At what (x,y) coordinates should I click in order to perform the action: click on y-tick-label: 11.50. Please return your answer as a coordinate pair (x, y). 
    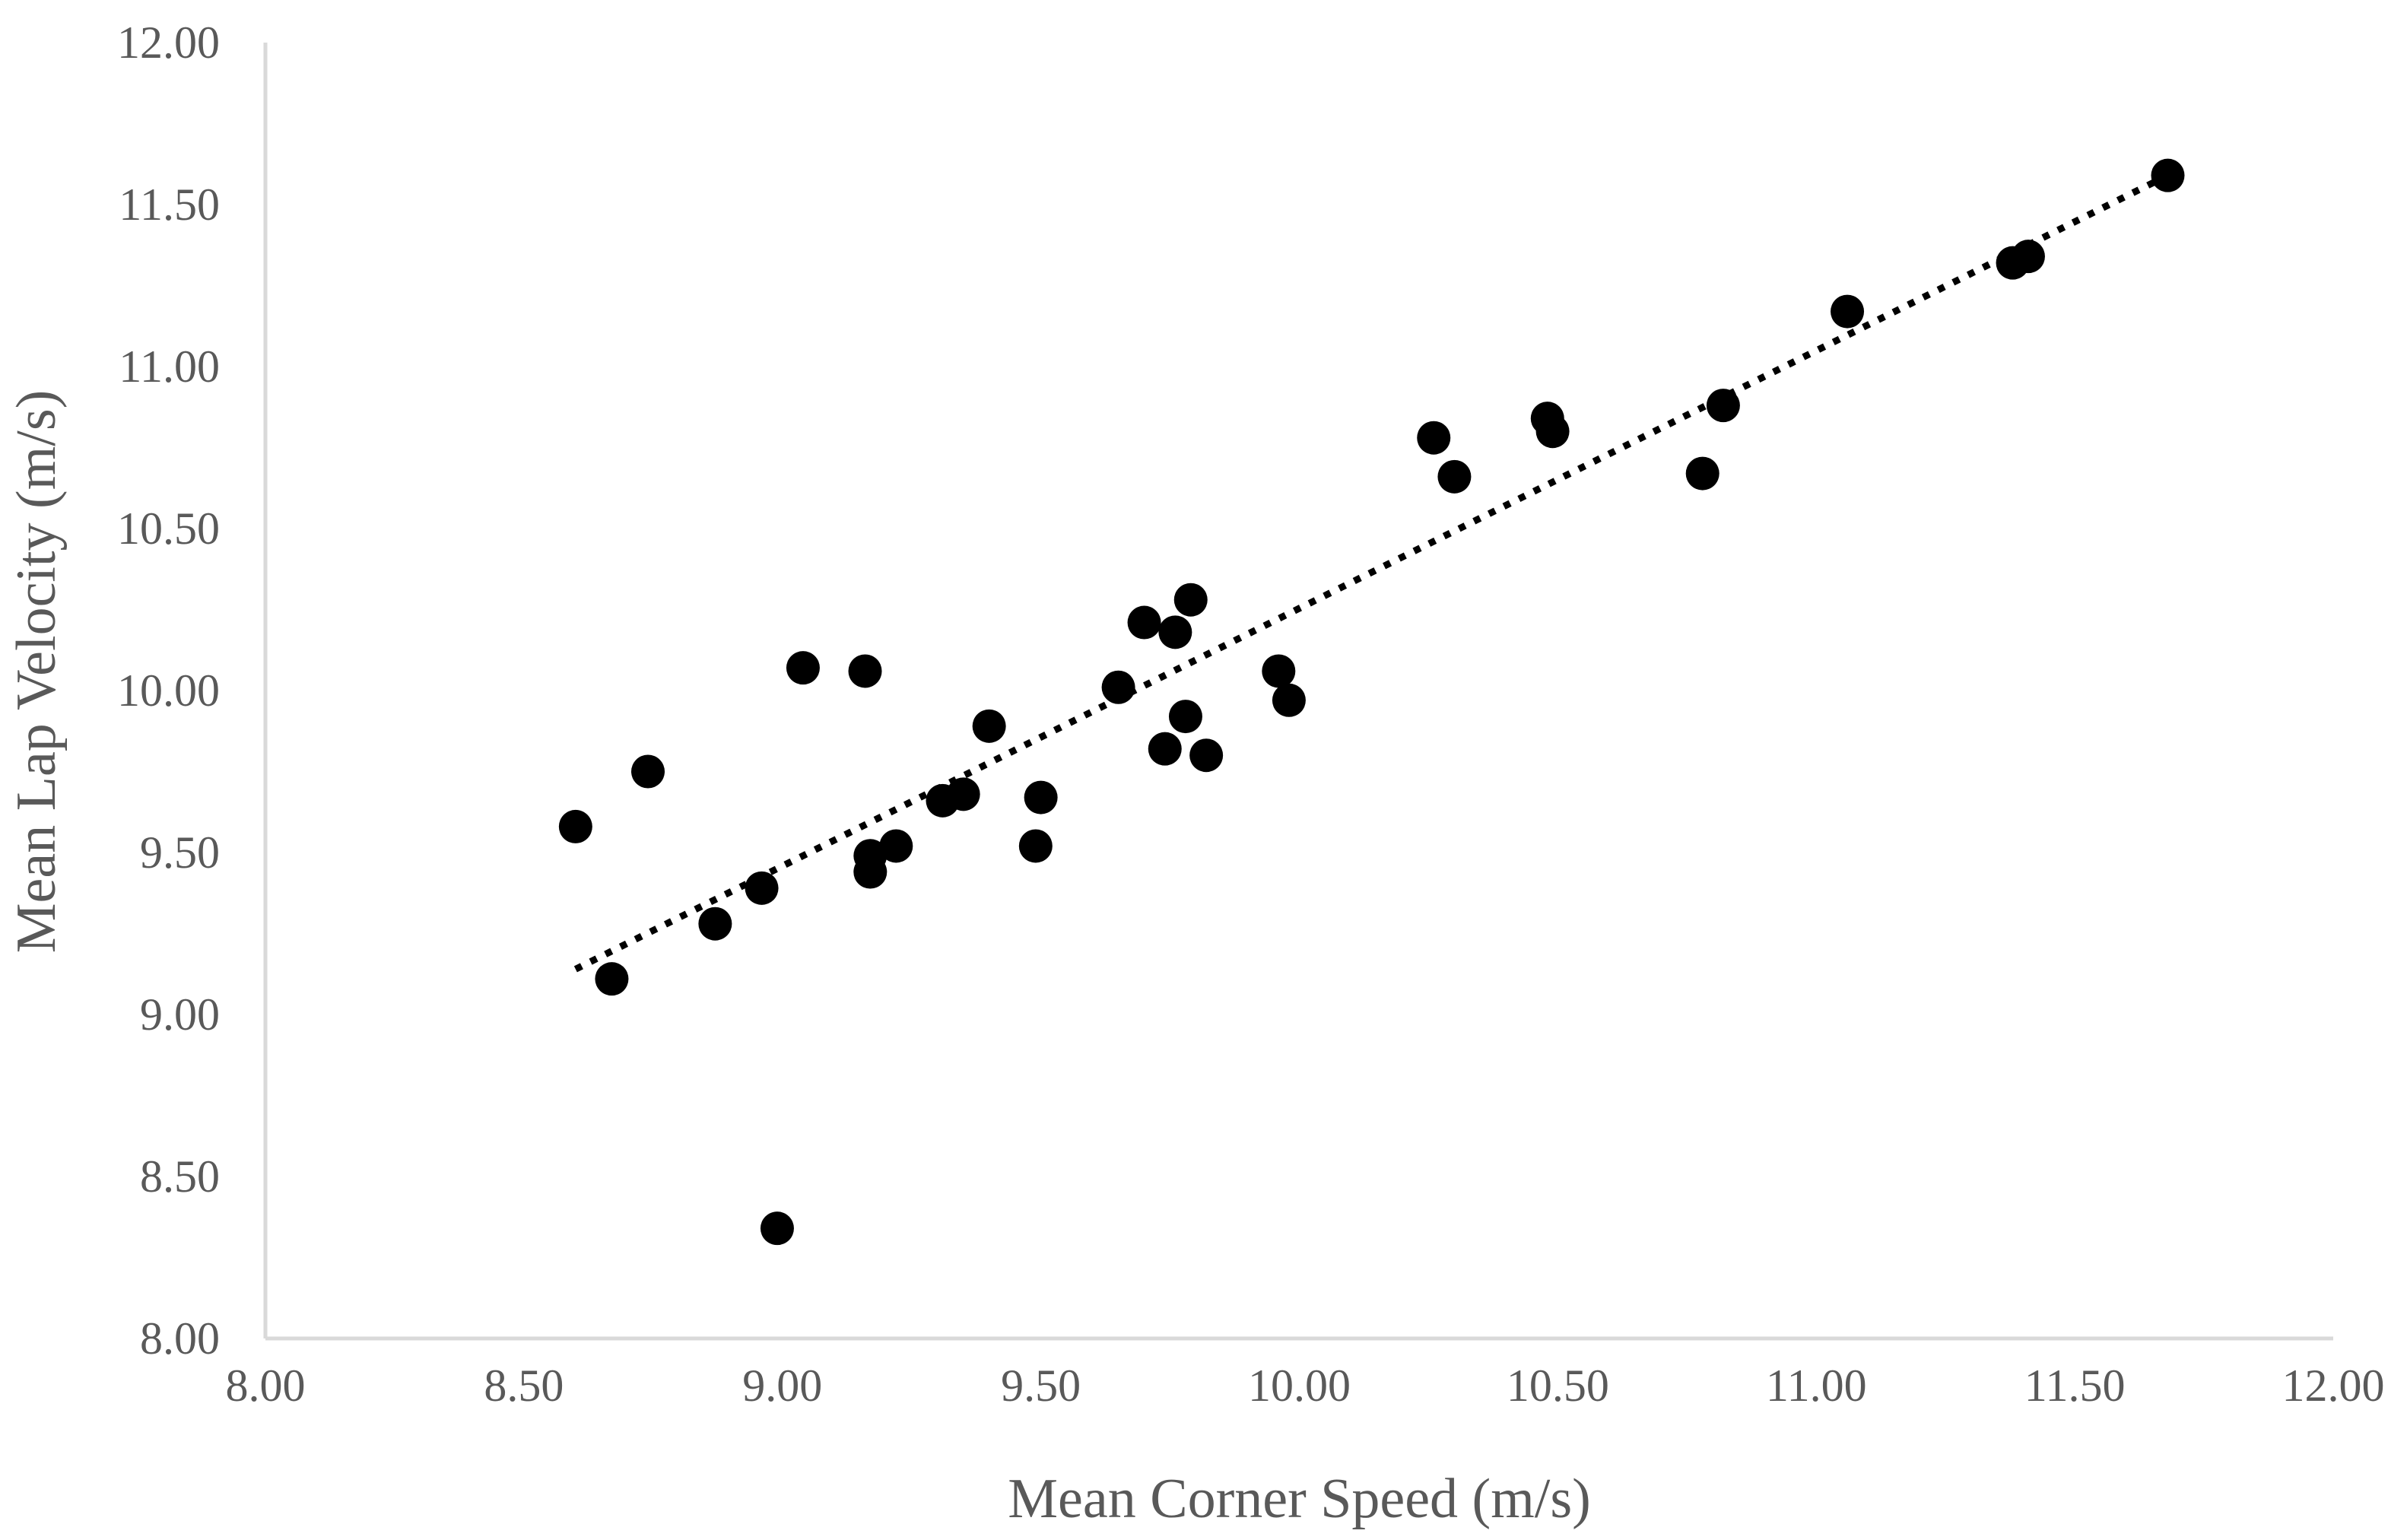
    Looking at the image, I should click on (170, 204).